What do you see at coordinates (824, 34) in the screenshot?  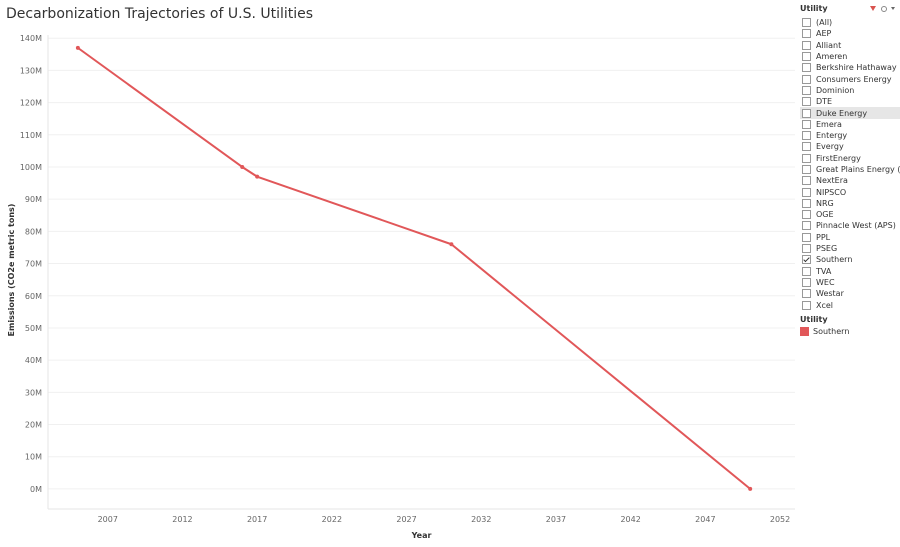 I see `filter-item-label: AEP` at bounding box center [824, 34].